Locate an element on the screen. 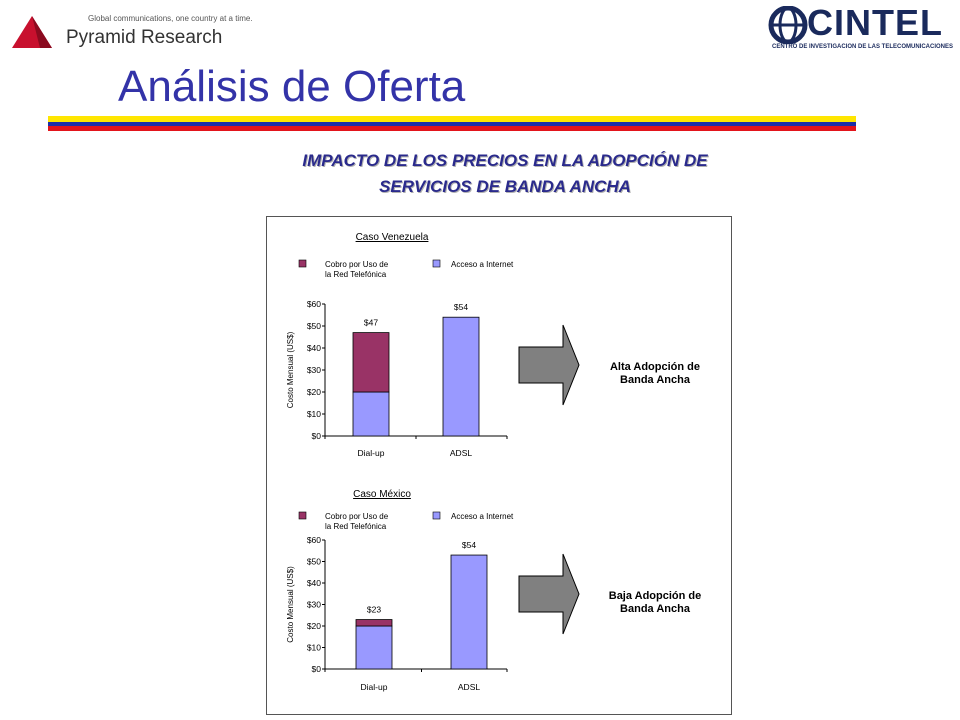 The image size is (960, 720). pyramid-research-logo is located at coordinates (32, 32).